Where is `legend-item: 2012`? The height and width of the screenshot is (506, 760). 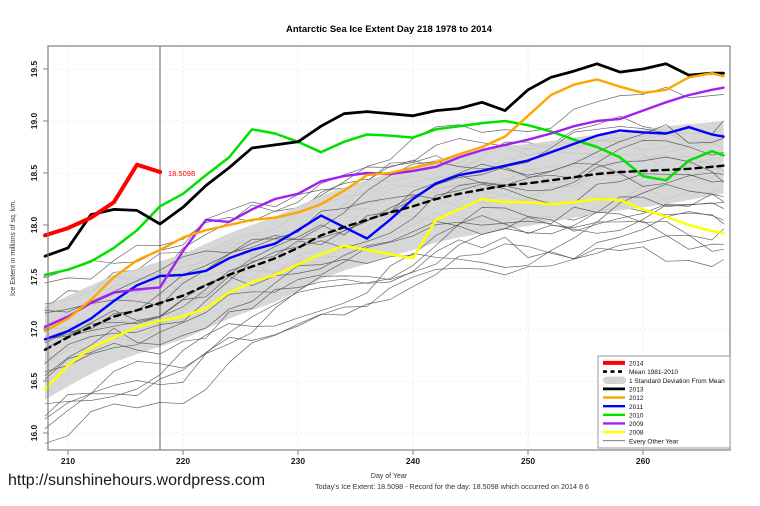
legend-item: 2012 is located at coordinates (623, 398).